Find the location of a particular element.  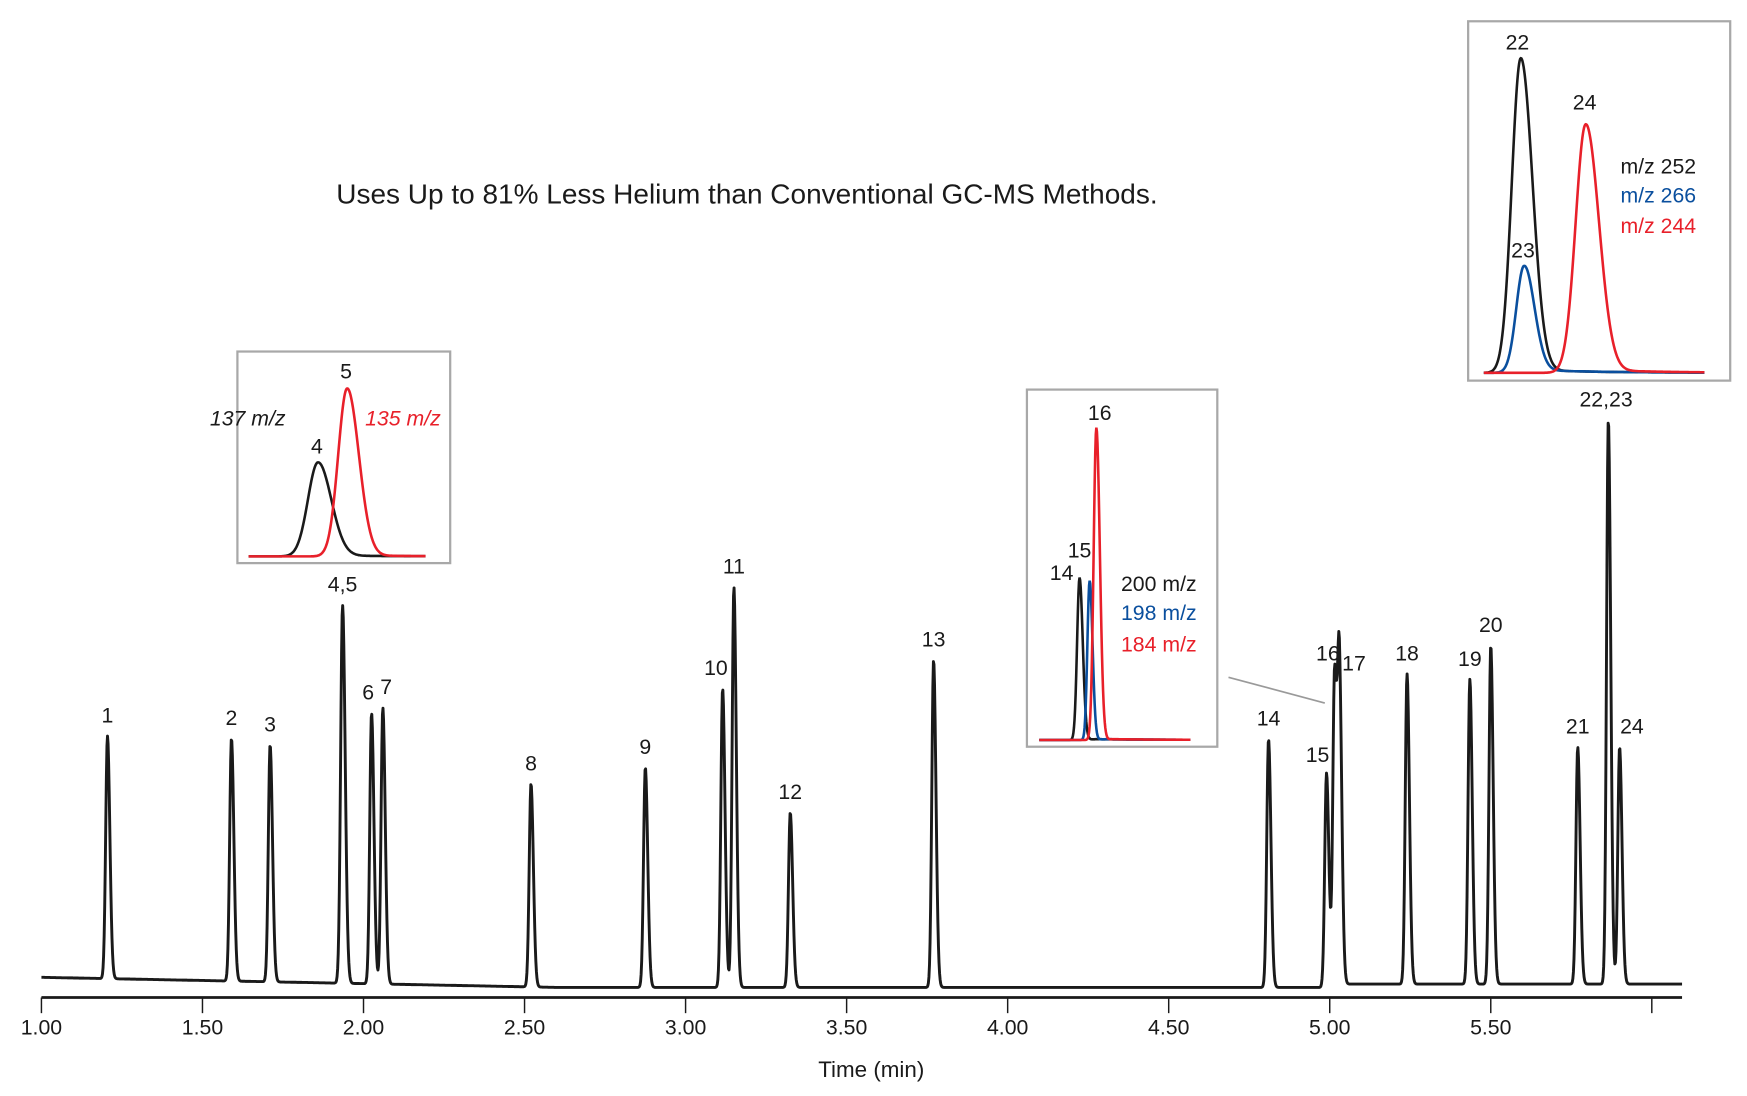

peak-label: 21 is located at coordinates (1578, 727).